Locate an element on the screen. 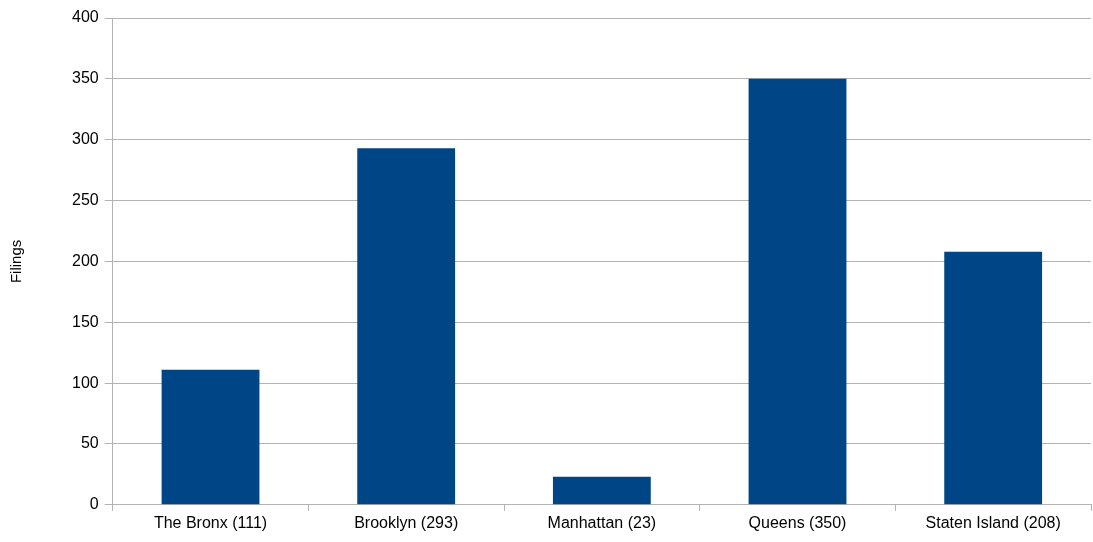 This screenshot has width=1093, height=542. y-tick-label: 250 is located at coordinates (85, 199).